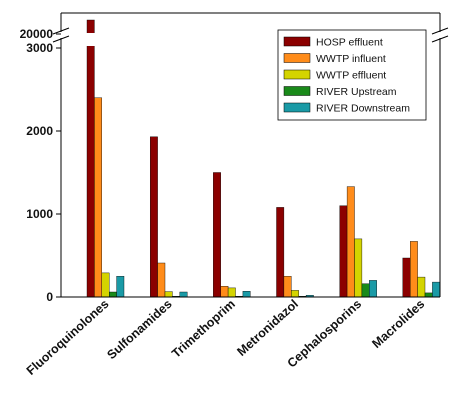 This screenshot has width=462, height=400. What do you see at coordinates (287, 287) in the screenshot?
I see `bar-metronidazol-wwtp-influent` at bounding box center [287, 287].